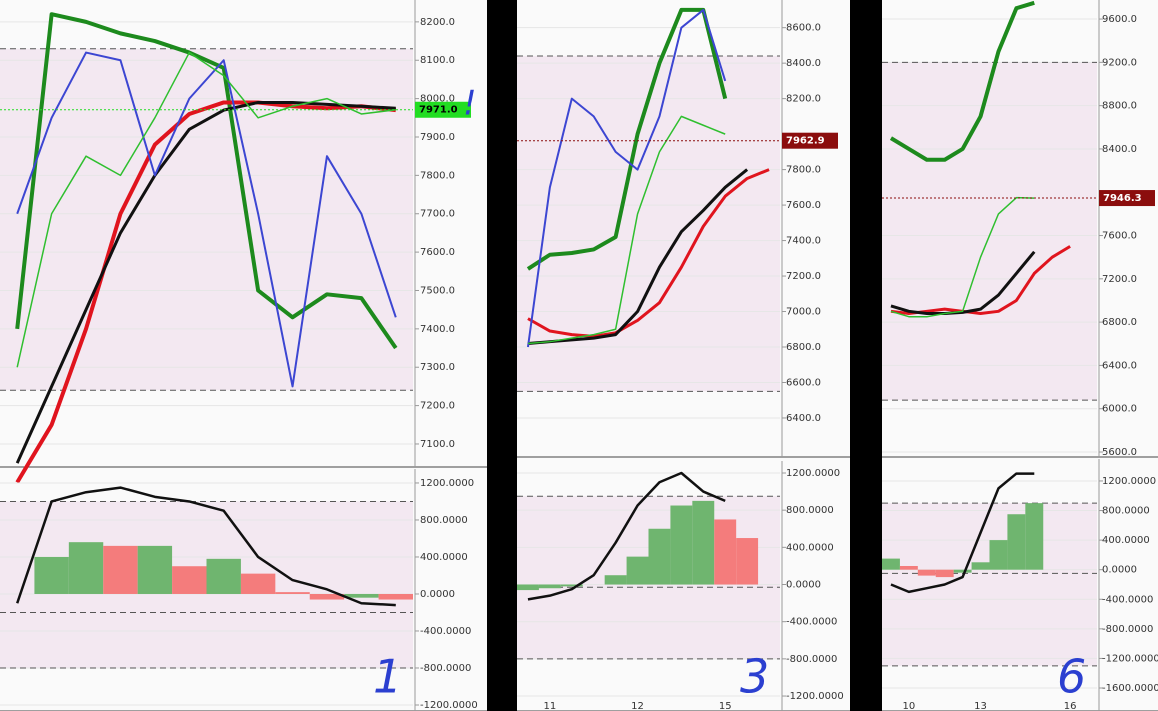 Image resolution: width=1158 pixels, height=711 pixels. What do you see at coordinates (1119, 62) in the screenshot?
I see `y-tick-label: 9200.0` at bounding box center [1119, 62].